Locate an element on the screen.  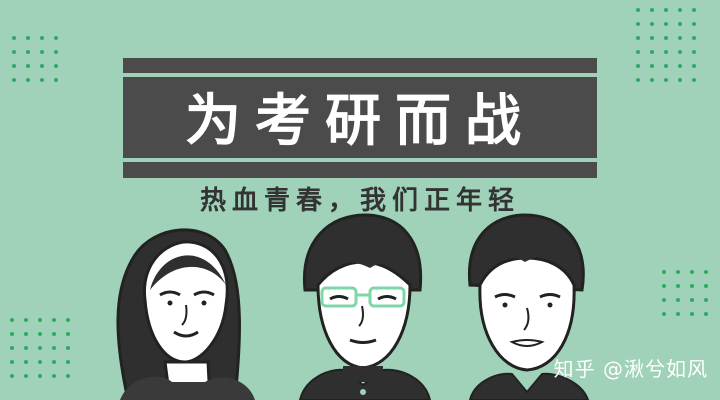
watermark: 知乎 @湫兮如风 is located at coordinates (630, 369).